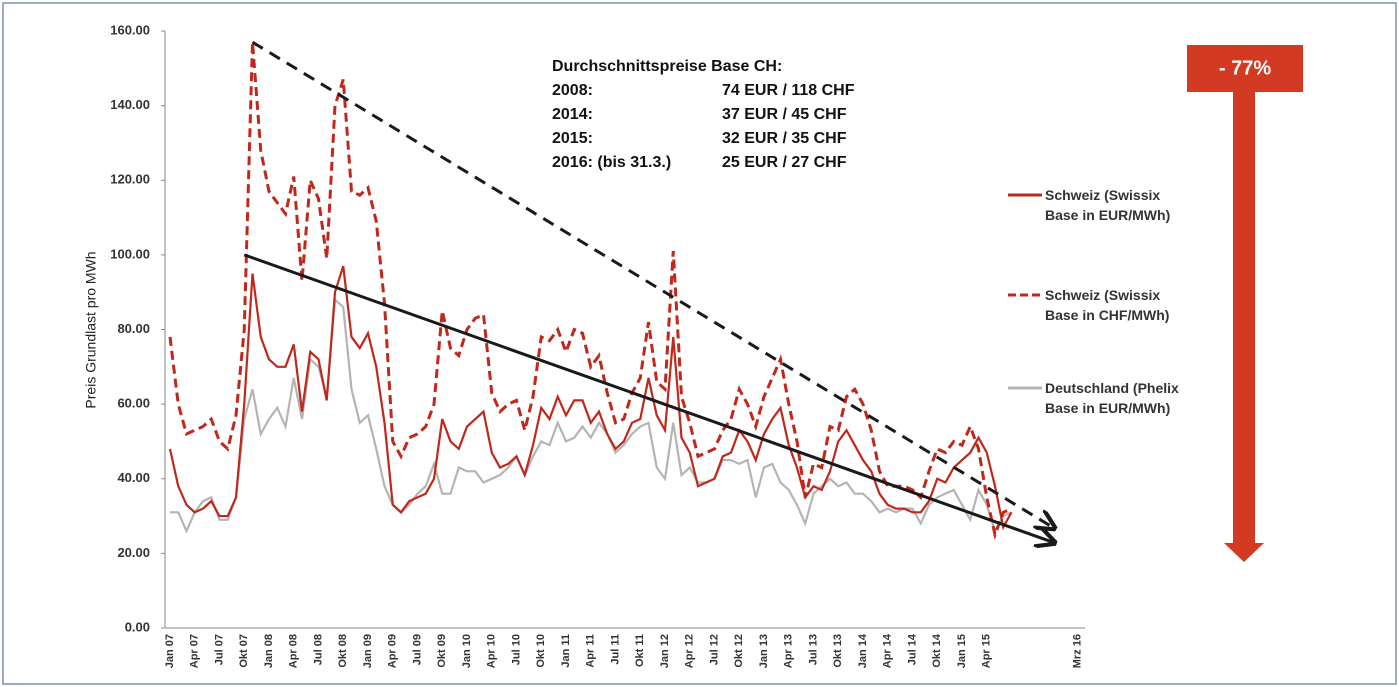  Describe the element at coordinates (343, 651) in the screenshot. I see `x-tick-label: Okt 08` at that location.